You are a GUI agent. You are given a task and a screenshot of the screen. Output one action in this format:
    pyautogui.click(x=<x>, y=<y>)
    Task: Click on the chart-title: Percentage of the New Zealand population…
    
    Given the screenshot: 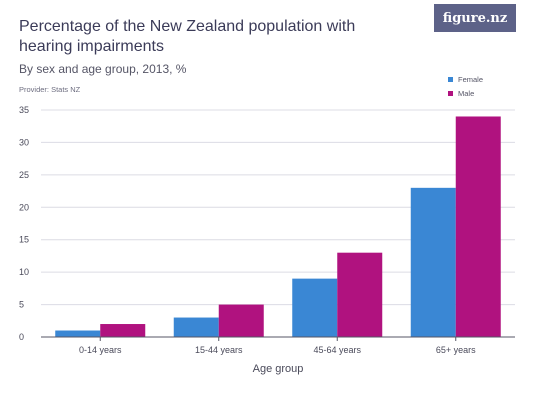 What is the action you would take?
    pyautogui.click(x=187, y=36)
    